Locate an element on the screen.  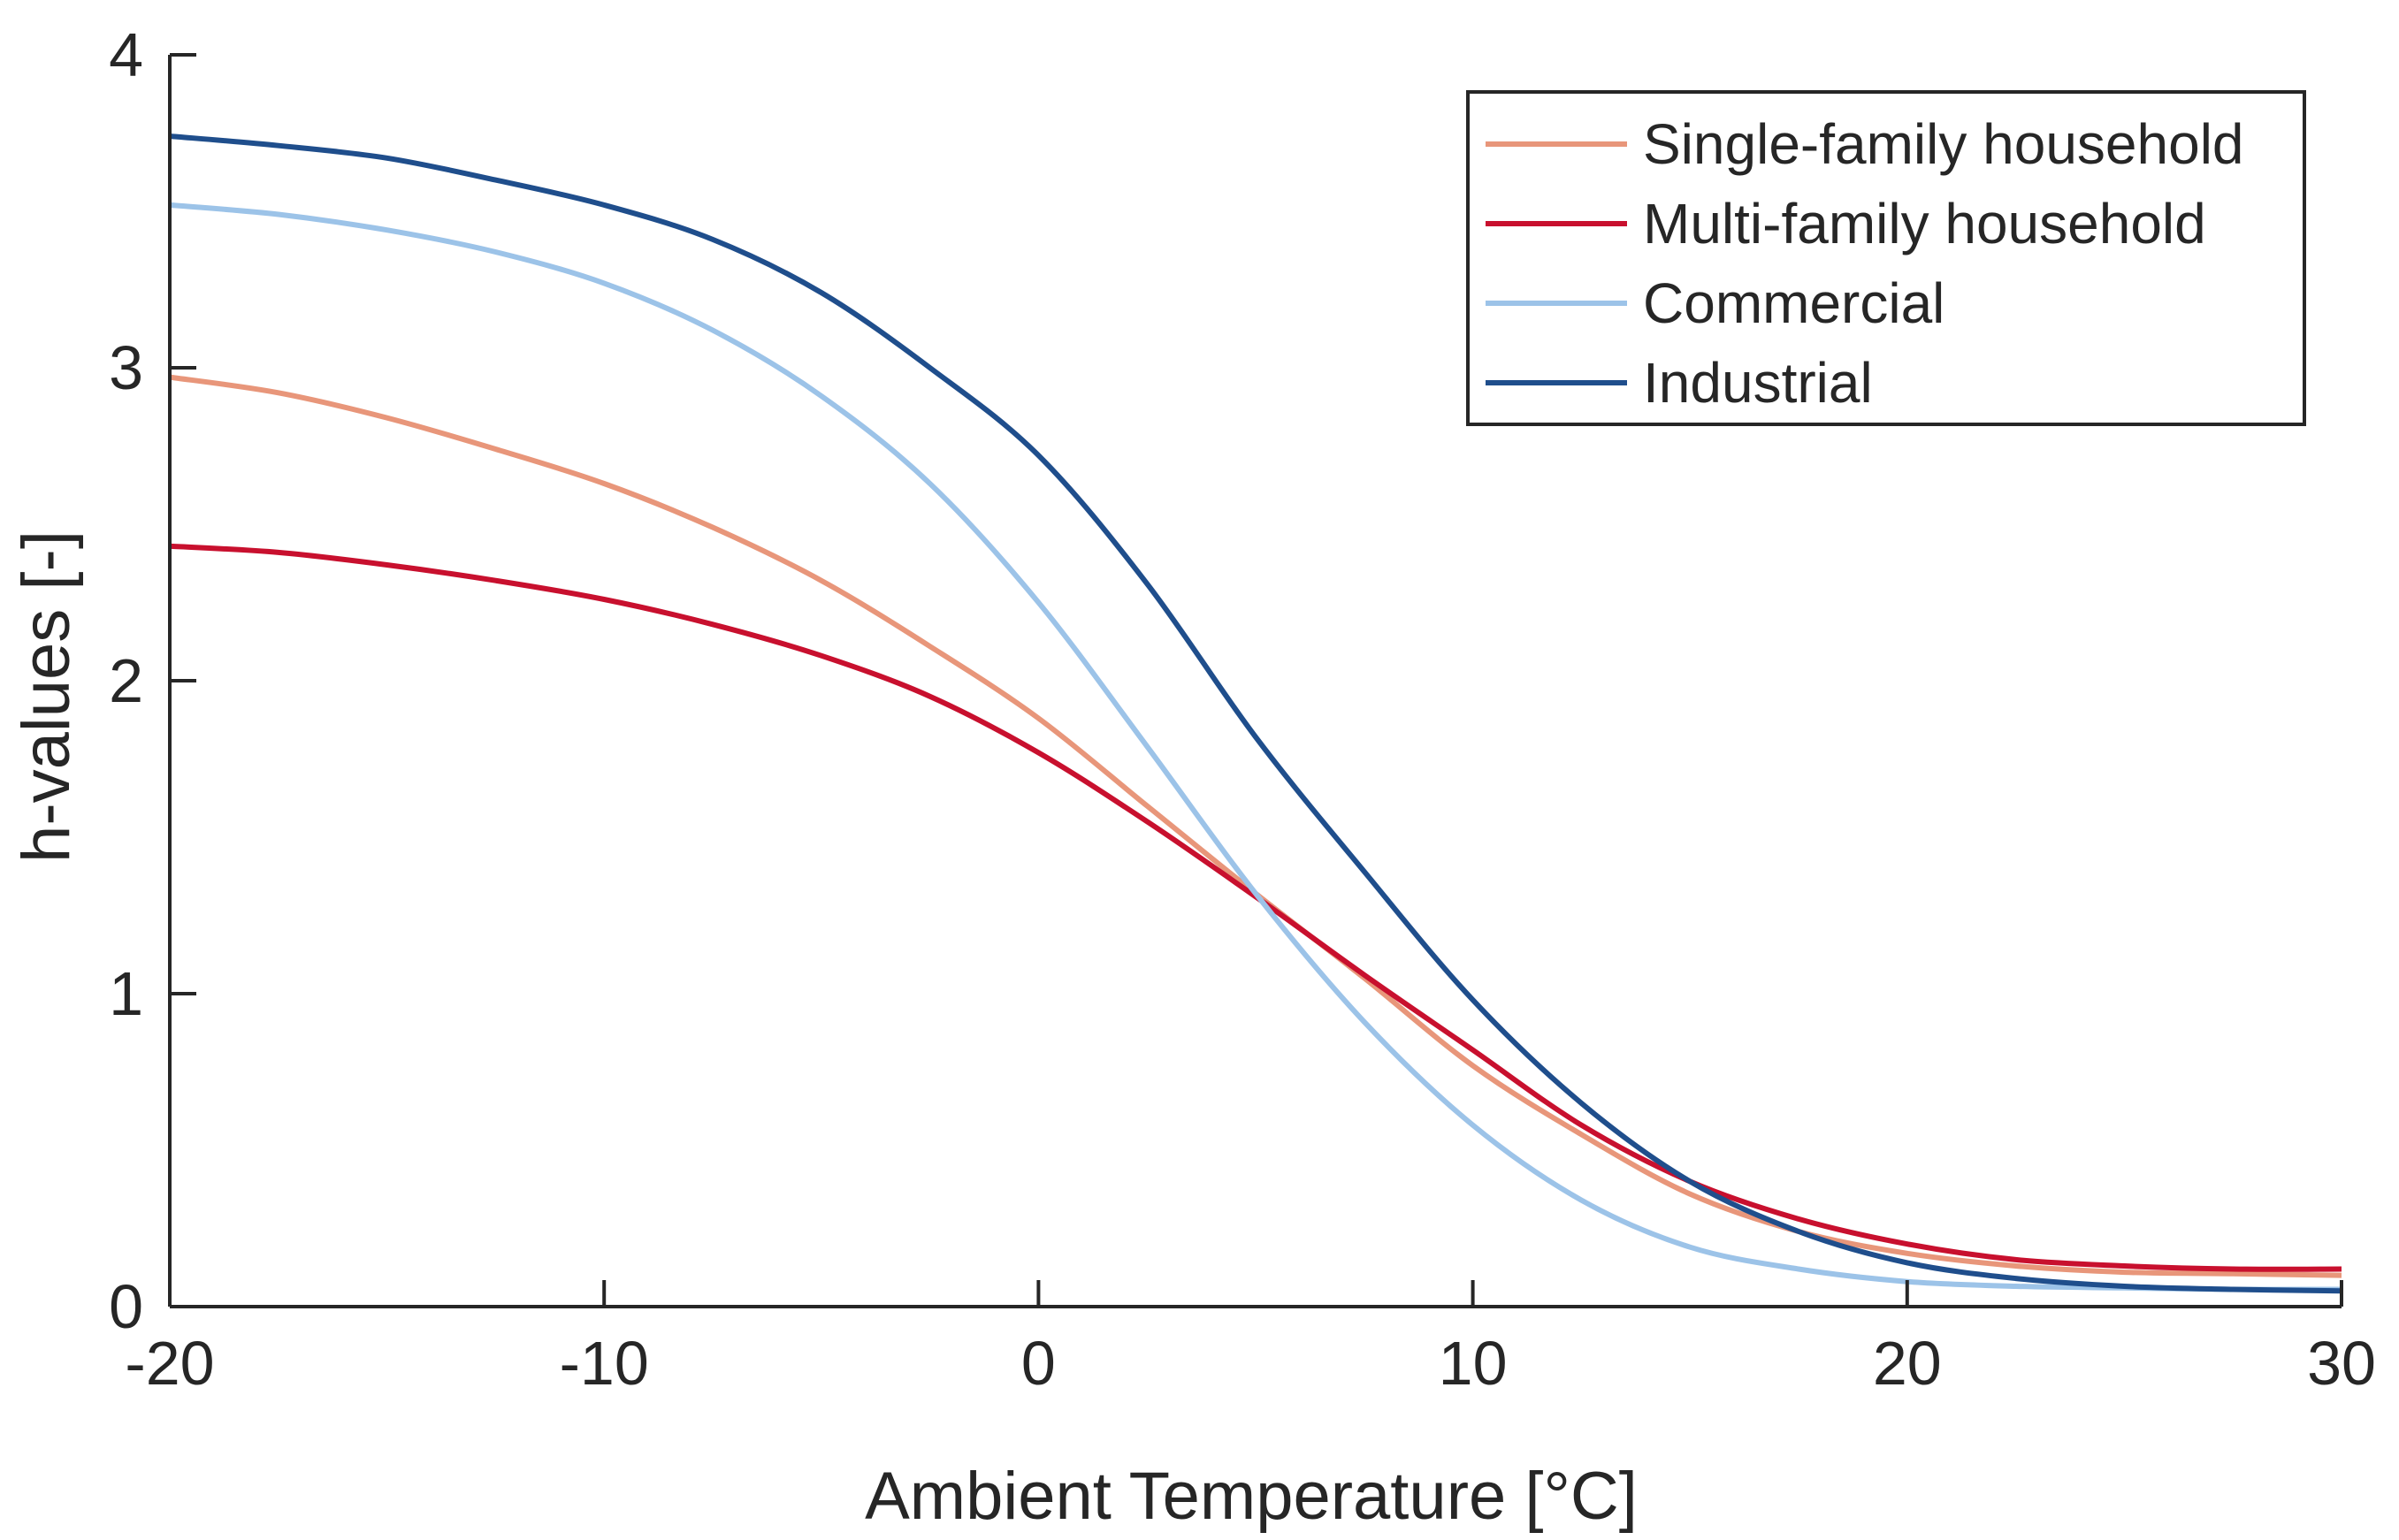
legend-box is located at coordinates (1886, 258).